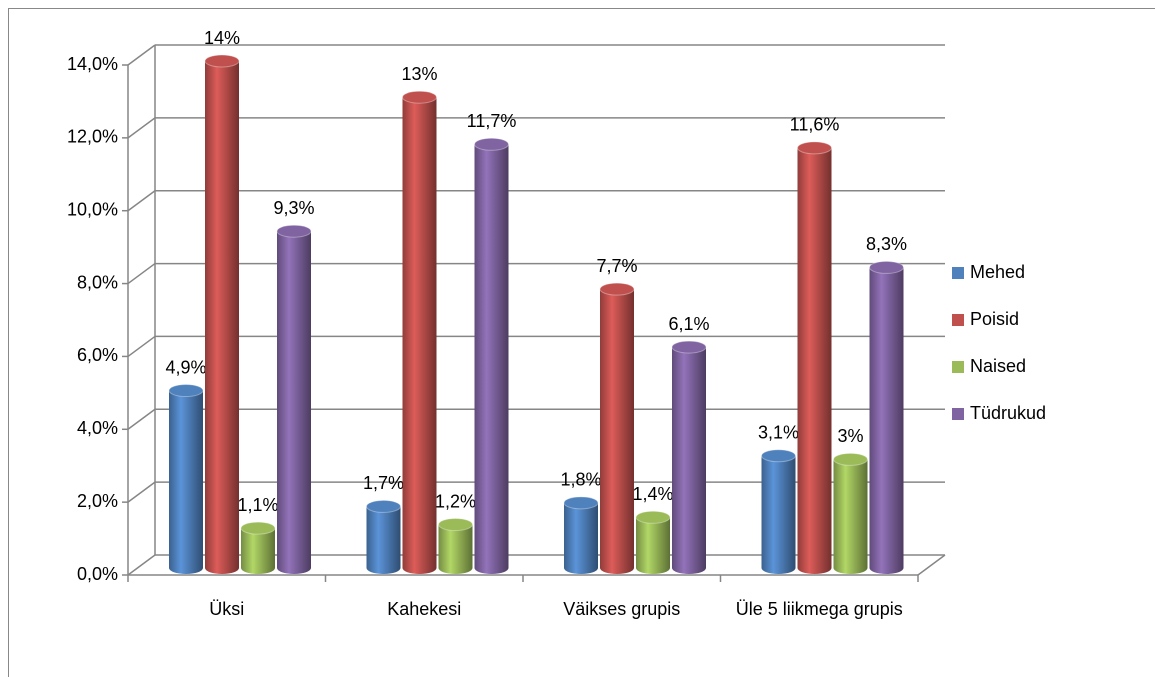 The width and height of the screenshot is (1155, 677). What do you see at coordinates (819, 609) in the screenshot?
I see `x-tick-label: Üle 5 liikmega grupis` at bounding box center [819, 609].